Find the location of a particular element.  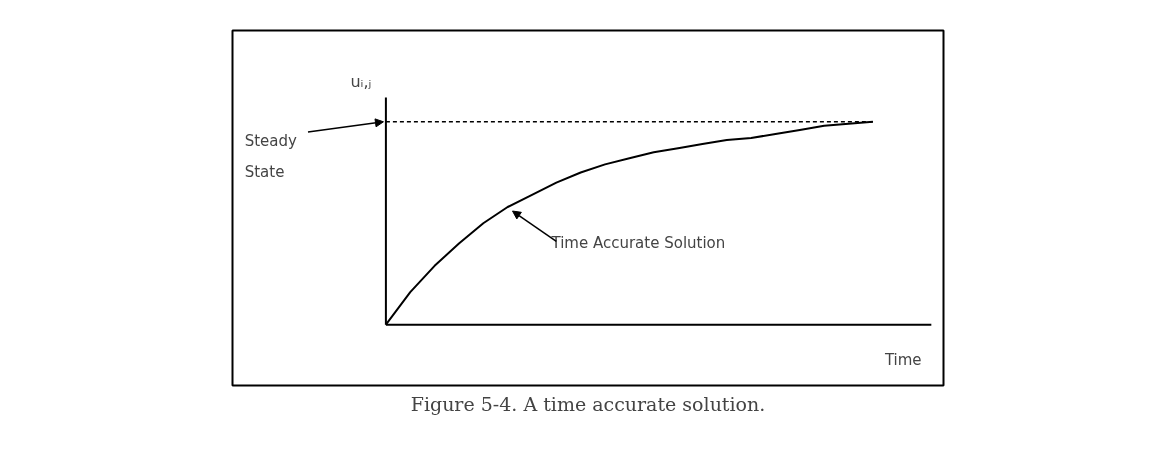

y-axis-title: uᵢ,ⱼ is located at coordinates (361, 82).